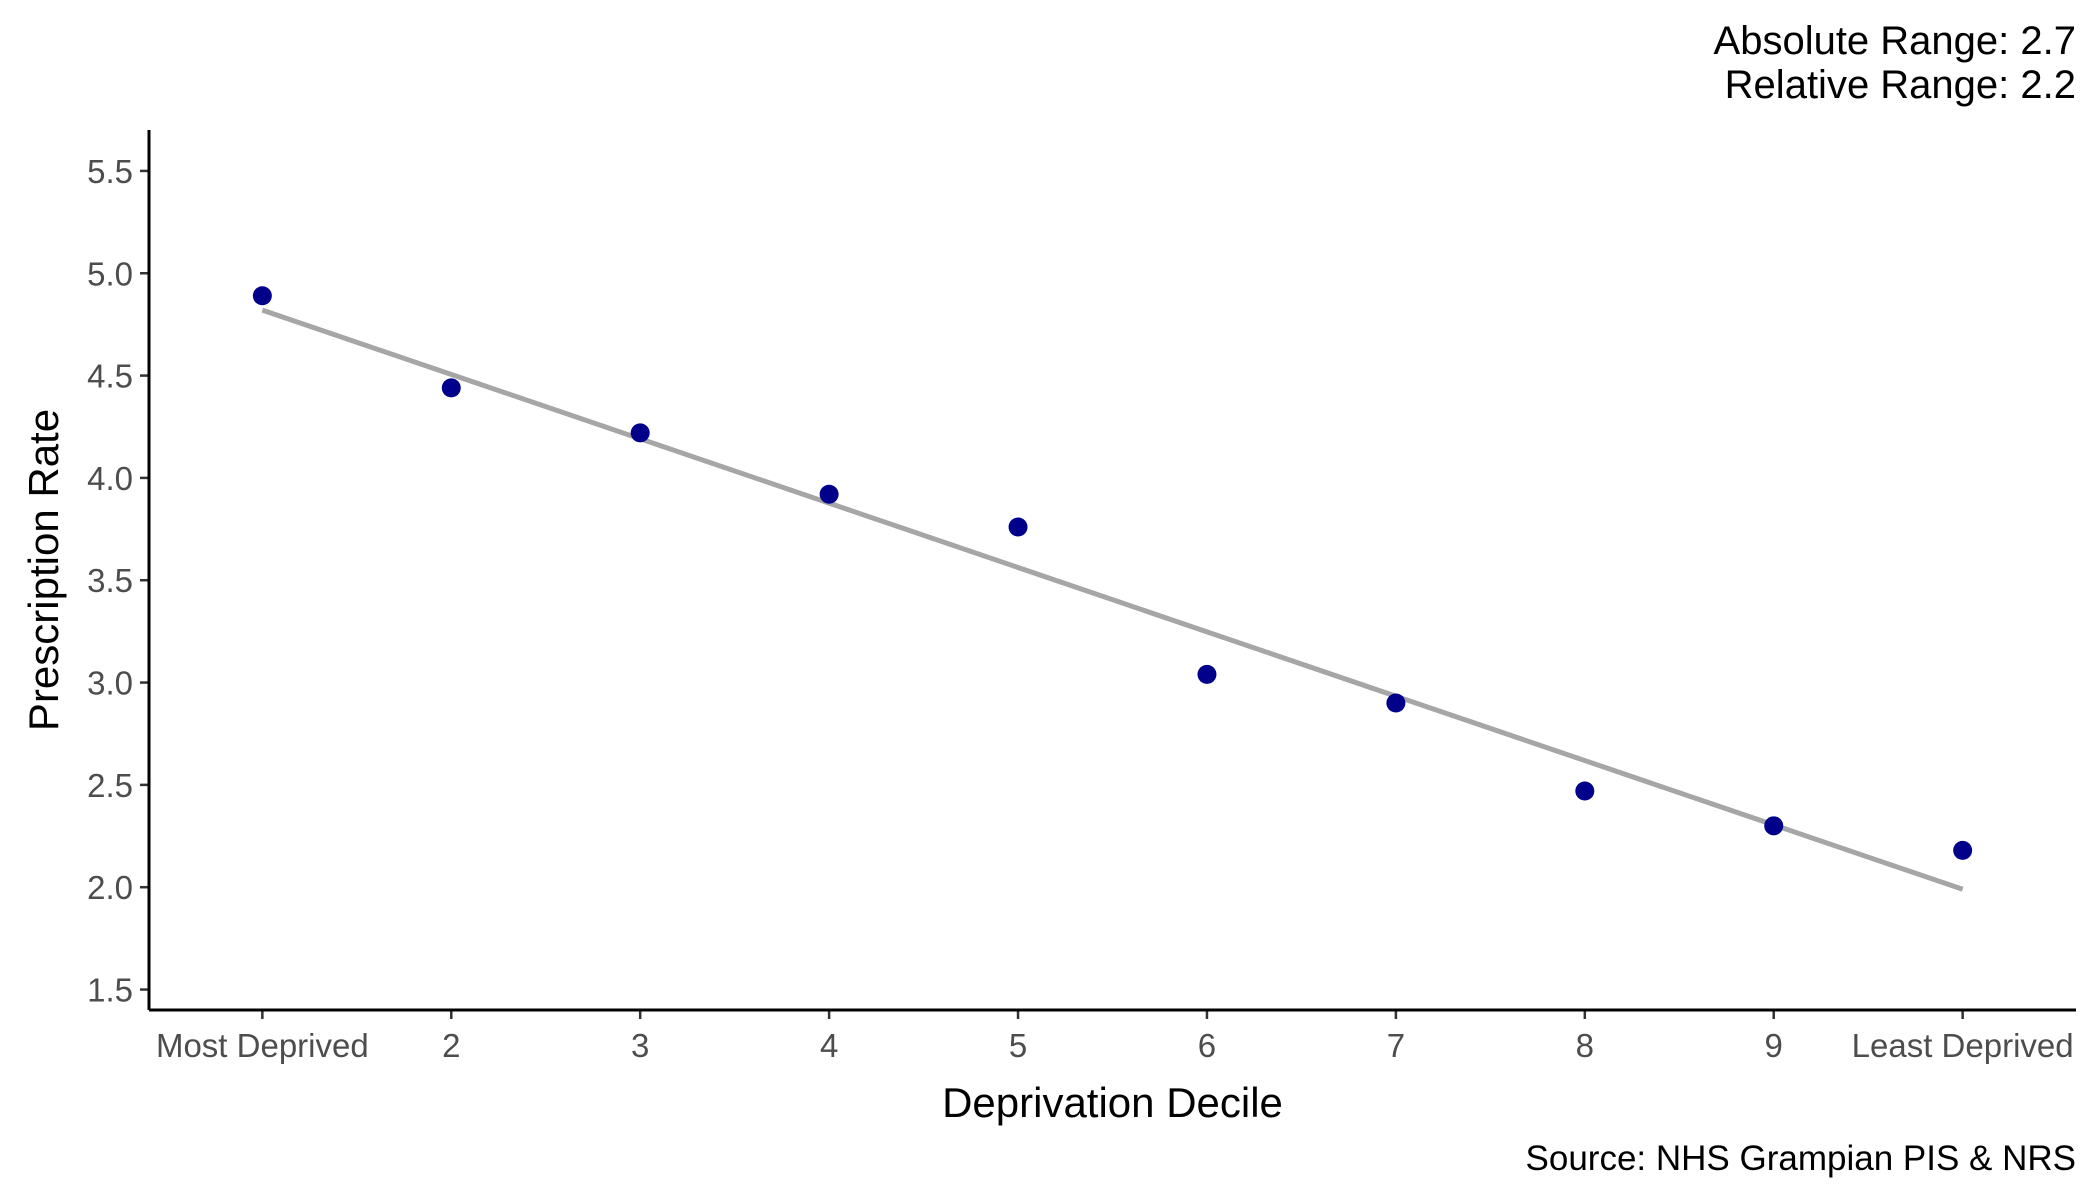  I want to click on y-axis-ticks: 1.5 2.0 2.5 3.0 3.5 4.0 4.5 5.0 5.5, so click(118, 581).